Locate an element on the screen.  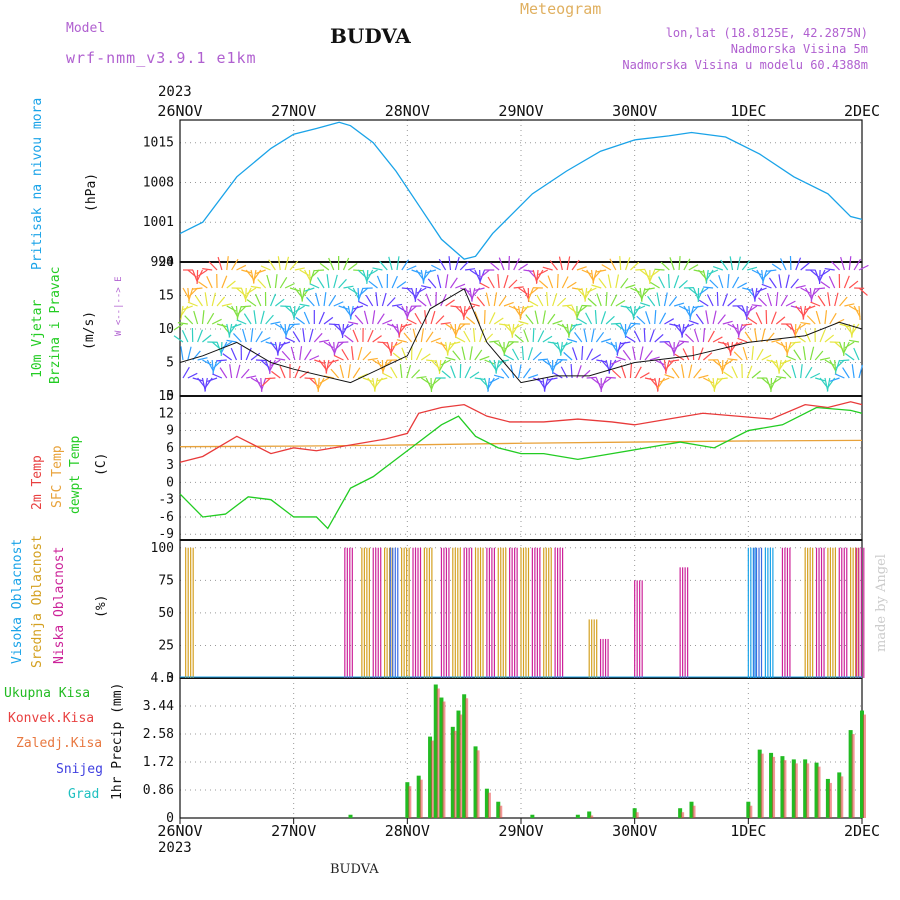
y-tick-label: 994 is located at coordinates (163, 262).